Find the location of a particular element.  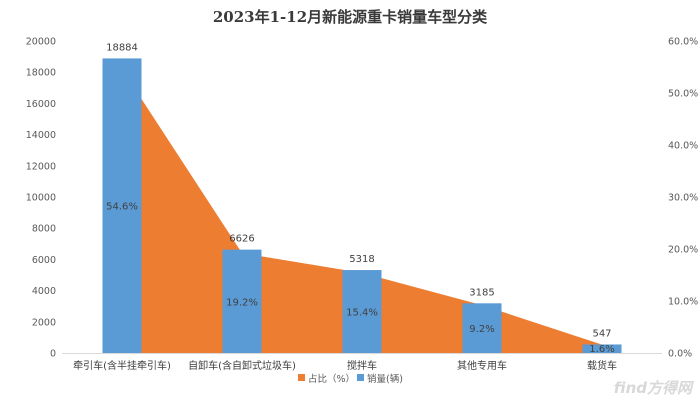

x-tick-label-4: 载货车 is located at coordinates (602, 365).